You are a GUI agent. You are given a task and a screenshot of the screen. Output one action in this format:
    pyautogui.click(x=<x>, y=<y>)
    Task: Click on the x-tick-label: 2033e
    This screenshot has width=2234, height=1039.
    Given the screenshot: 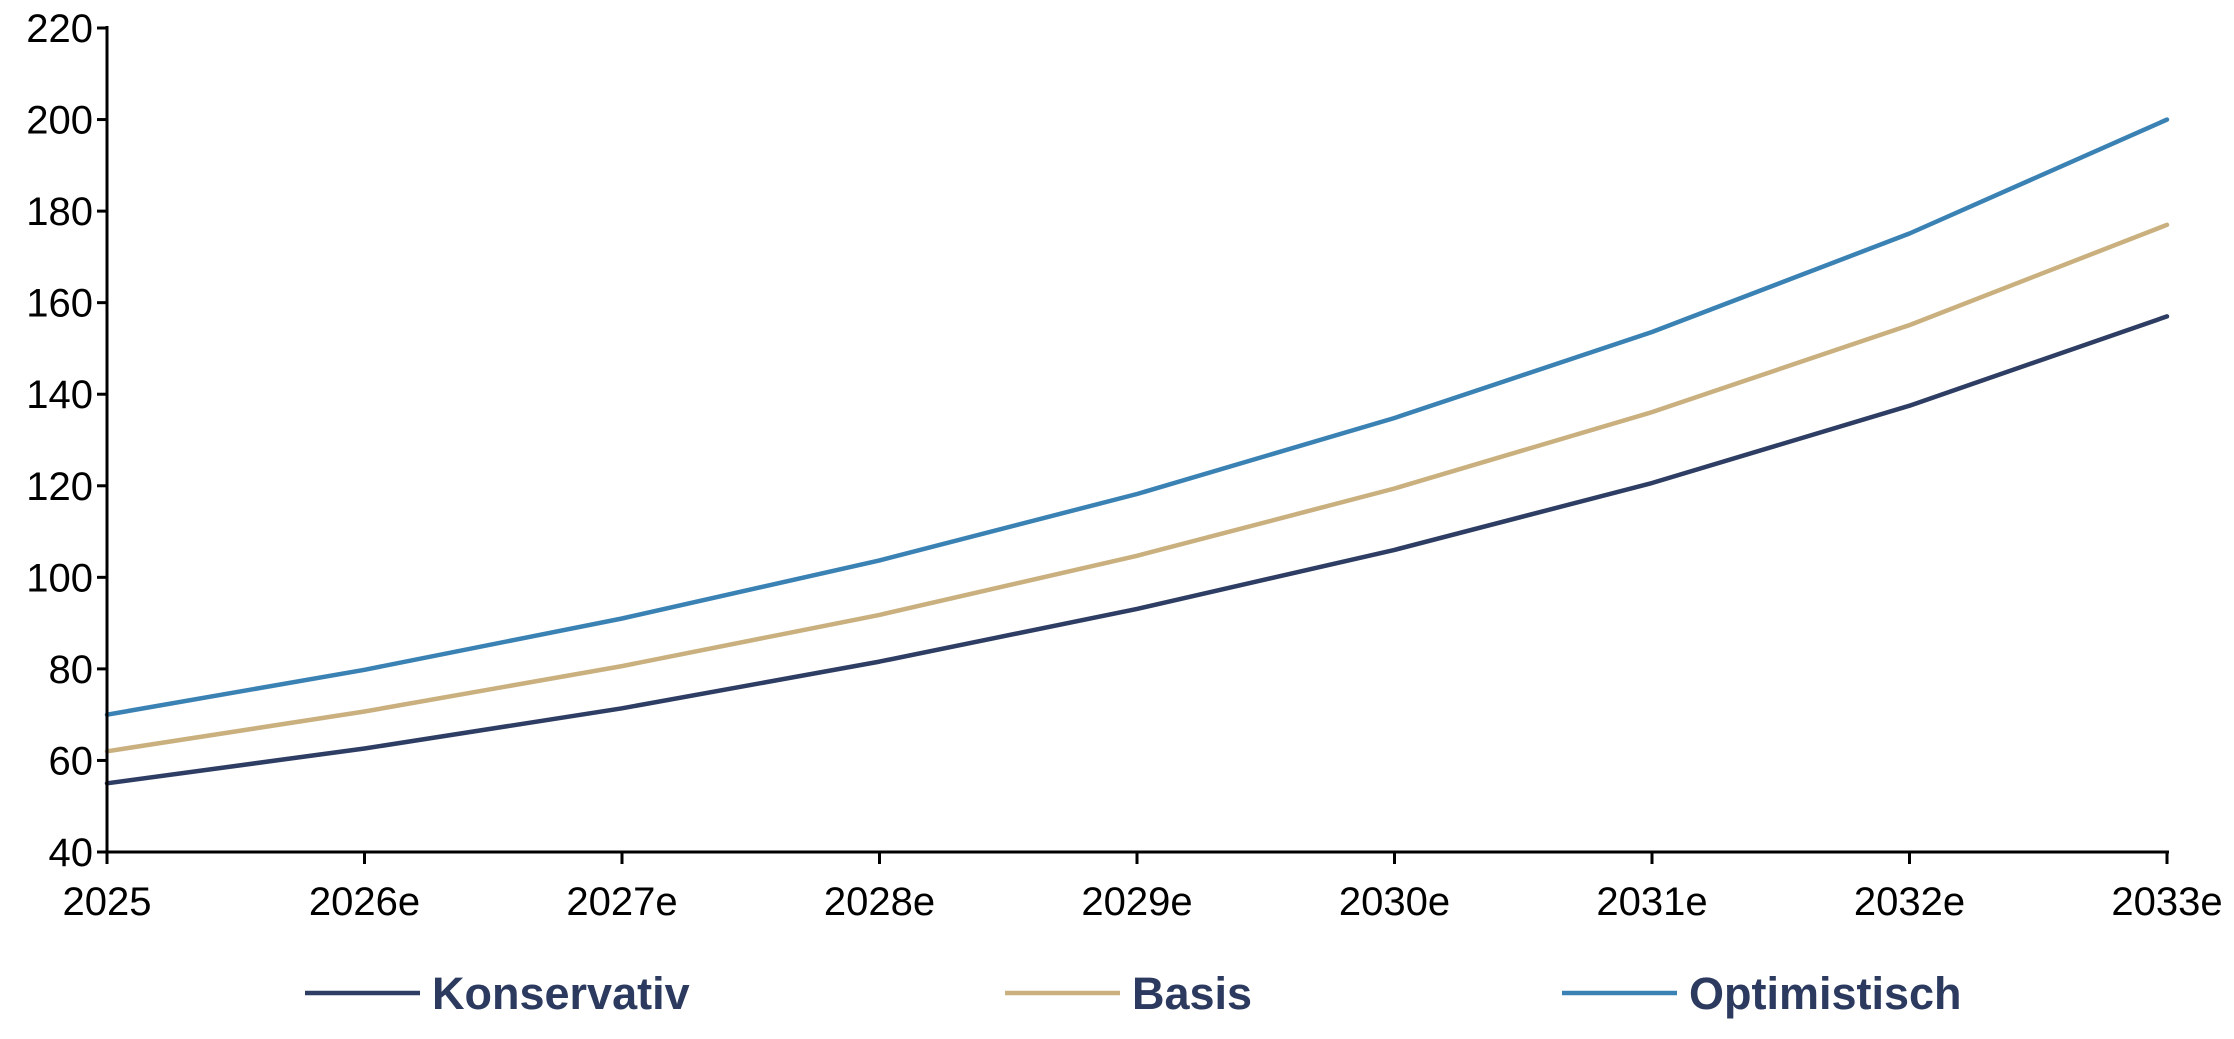 What is the action you would take?
    pyautogui.click(x=2166, y=902)
    